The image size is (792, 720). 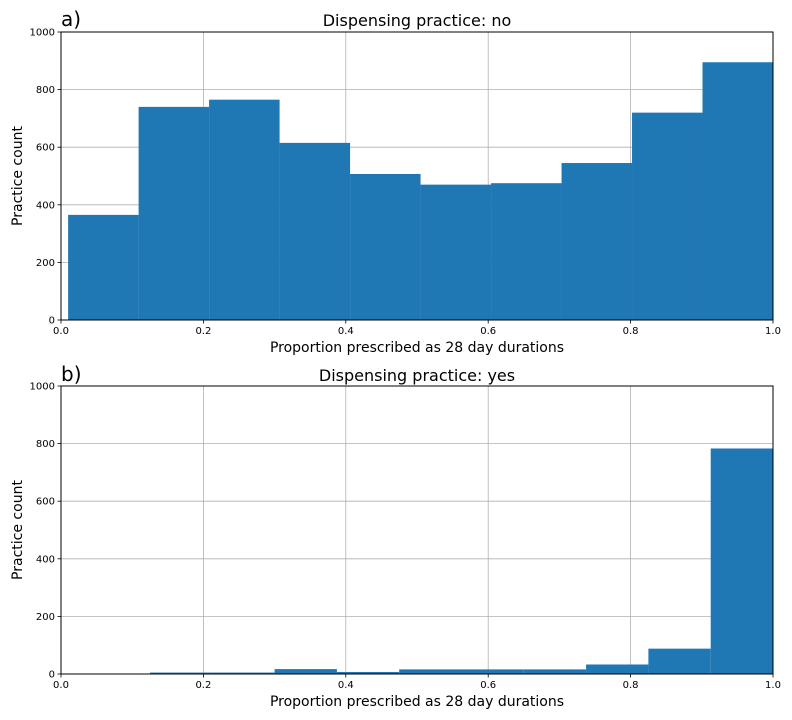 What do you see at coordinates (71, 374) in the screenshot?
I see `panel-label: b)` at bounding box center [71, 374].